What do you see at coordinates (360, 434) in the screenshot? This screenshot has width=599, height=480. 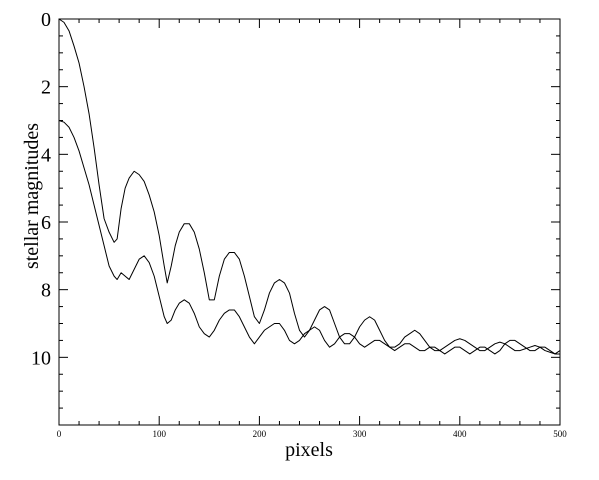 I see `x-tick-label: 300` at bounding box center [360, 434].